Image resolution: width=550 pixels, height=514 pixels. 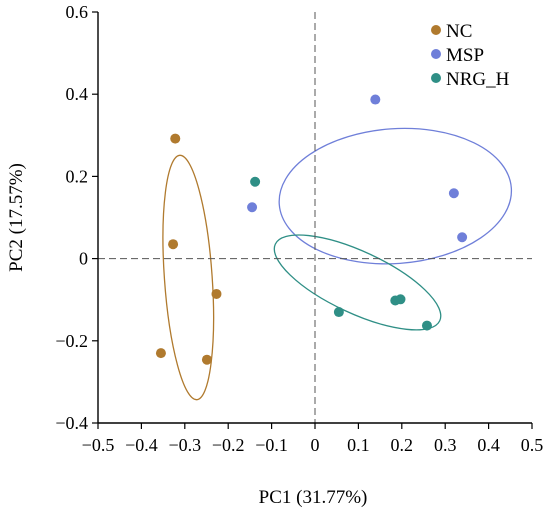 I want to click on x-tick-label: −0.1, so click(x=271, y=445).